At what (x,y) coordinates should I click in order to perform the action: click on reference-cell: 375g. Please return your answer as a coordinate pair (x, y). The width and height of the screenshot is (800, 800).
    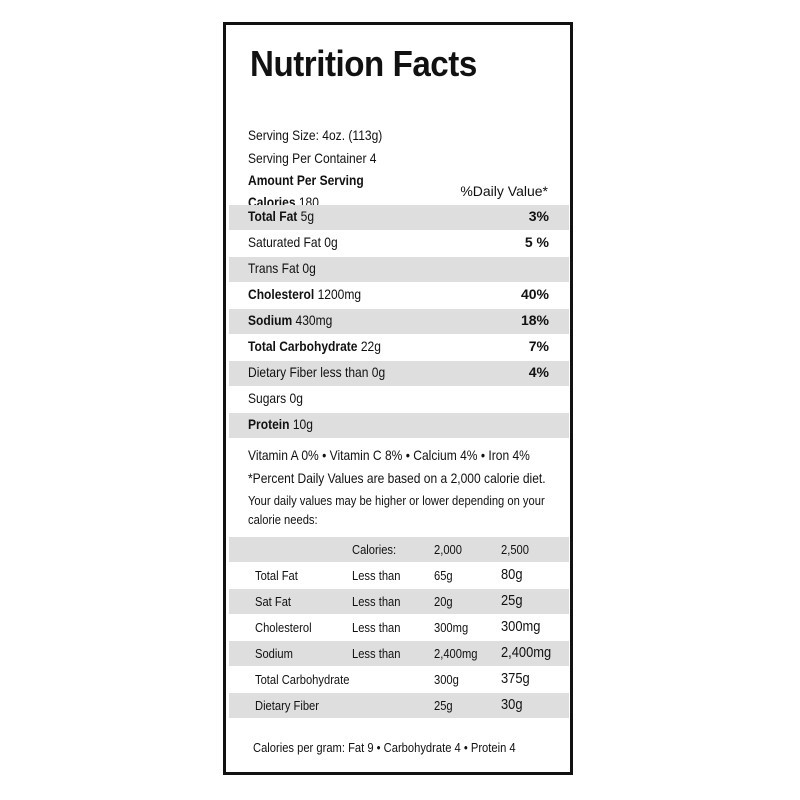
    Looking at the image, I should click on (515, 678).